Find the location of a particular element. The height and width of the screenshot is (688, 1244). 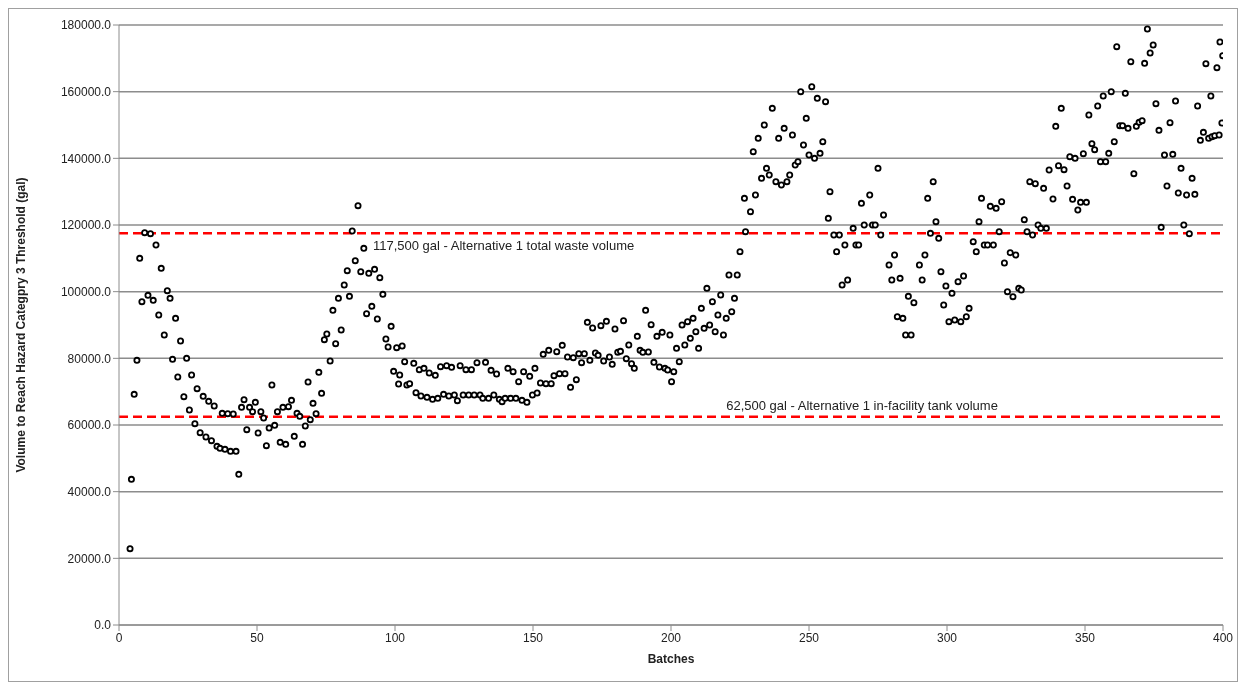

y-tick-label: 100000.0 is located at coordinates (86, 291).